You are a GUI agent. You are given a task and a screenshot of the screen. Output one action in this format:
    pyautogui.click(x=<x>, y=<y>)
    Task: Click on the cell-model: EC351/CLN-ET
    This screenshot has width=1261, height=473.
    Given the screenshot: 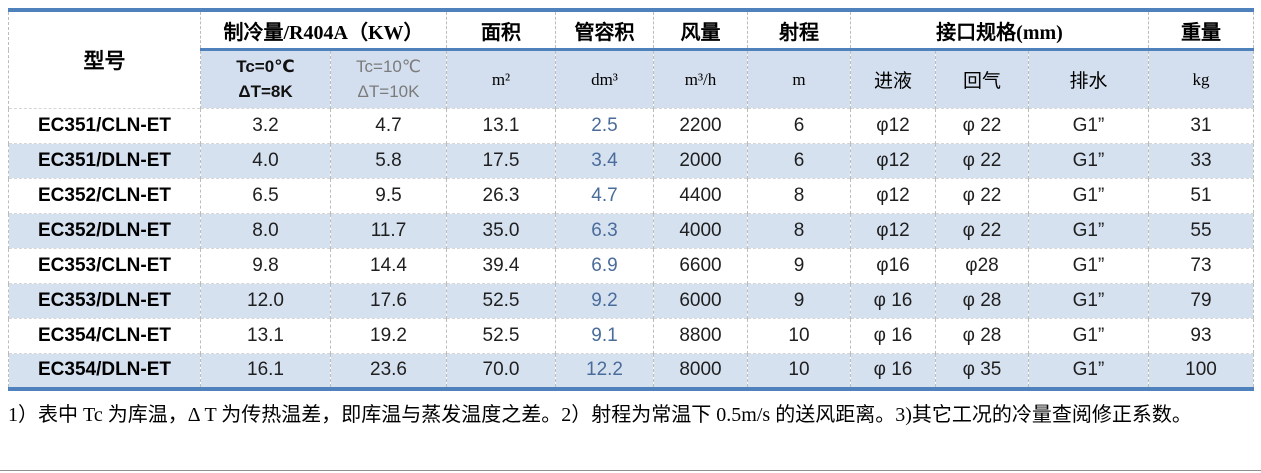 What is the action you would take?
    pyautogui.click(x=104, y=126)
    